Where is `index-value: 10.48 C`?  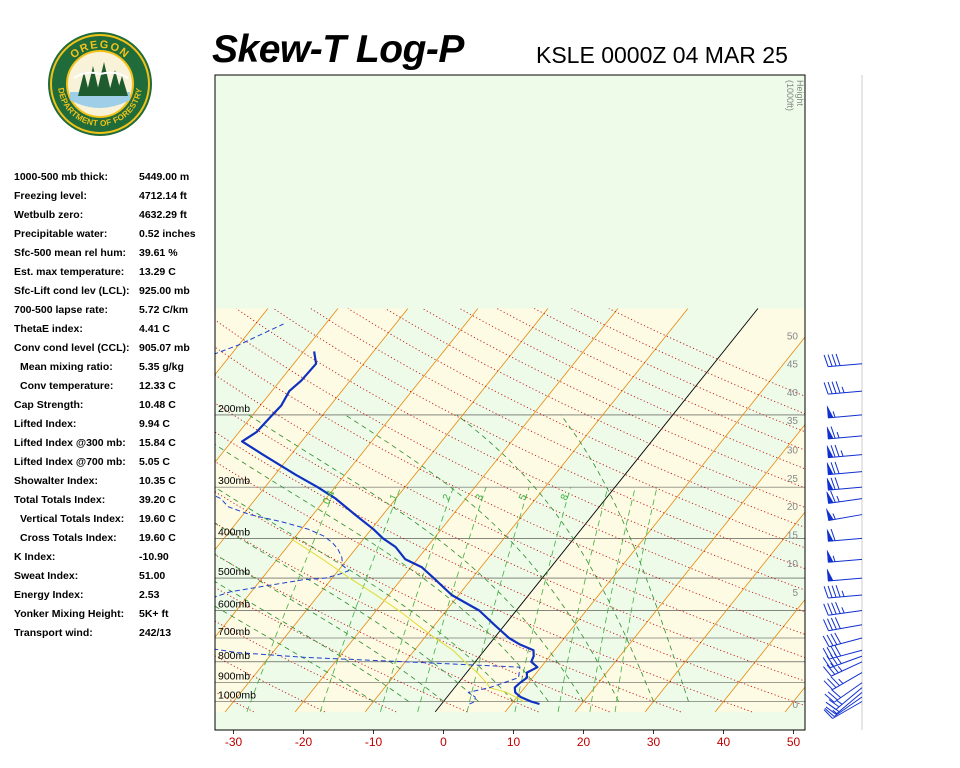
index-value: 10.48 C is located at coordinates (157, 405).